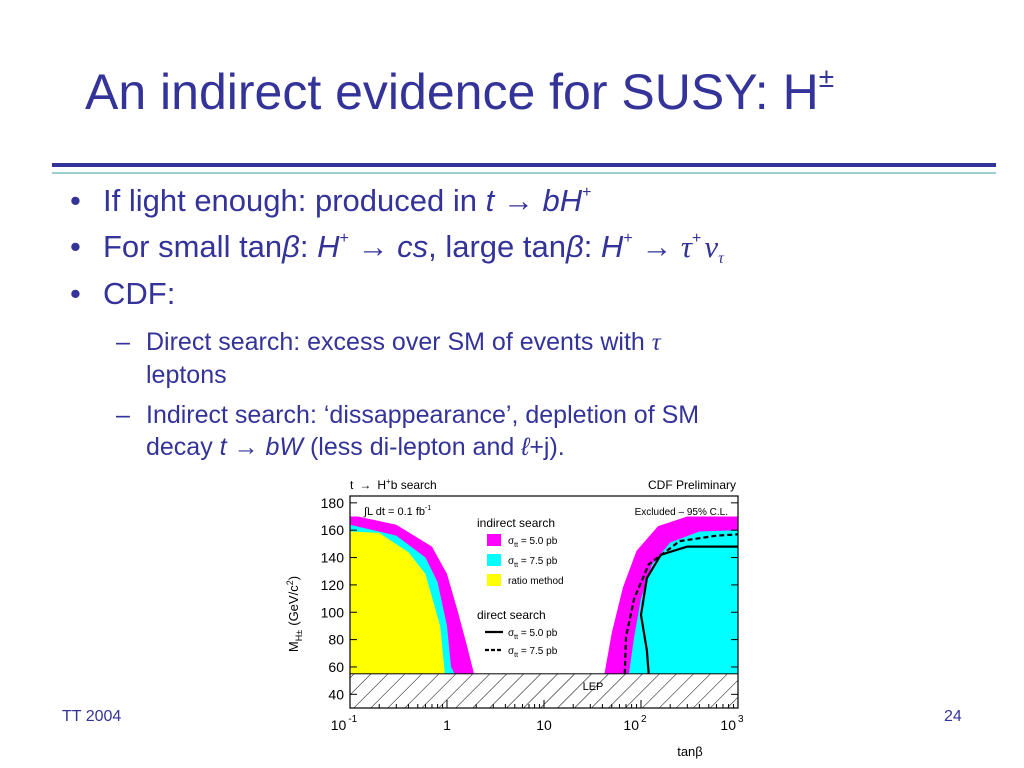  What do you see at coordinates (333, 503) in the screenshot?
I see `y-tick-label: 180` at bounding box center [333, 503].